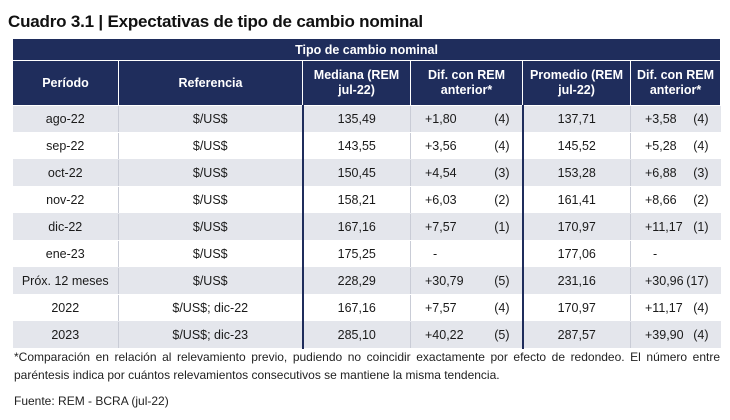 The width and height of the screenshot is (730, 420). What do you see at coordinates (467, 200) in the screenshot?
I see `cell-dif-mediana: +6,03 (2)` at bounding box center [467, 200].